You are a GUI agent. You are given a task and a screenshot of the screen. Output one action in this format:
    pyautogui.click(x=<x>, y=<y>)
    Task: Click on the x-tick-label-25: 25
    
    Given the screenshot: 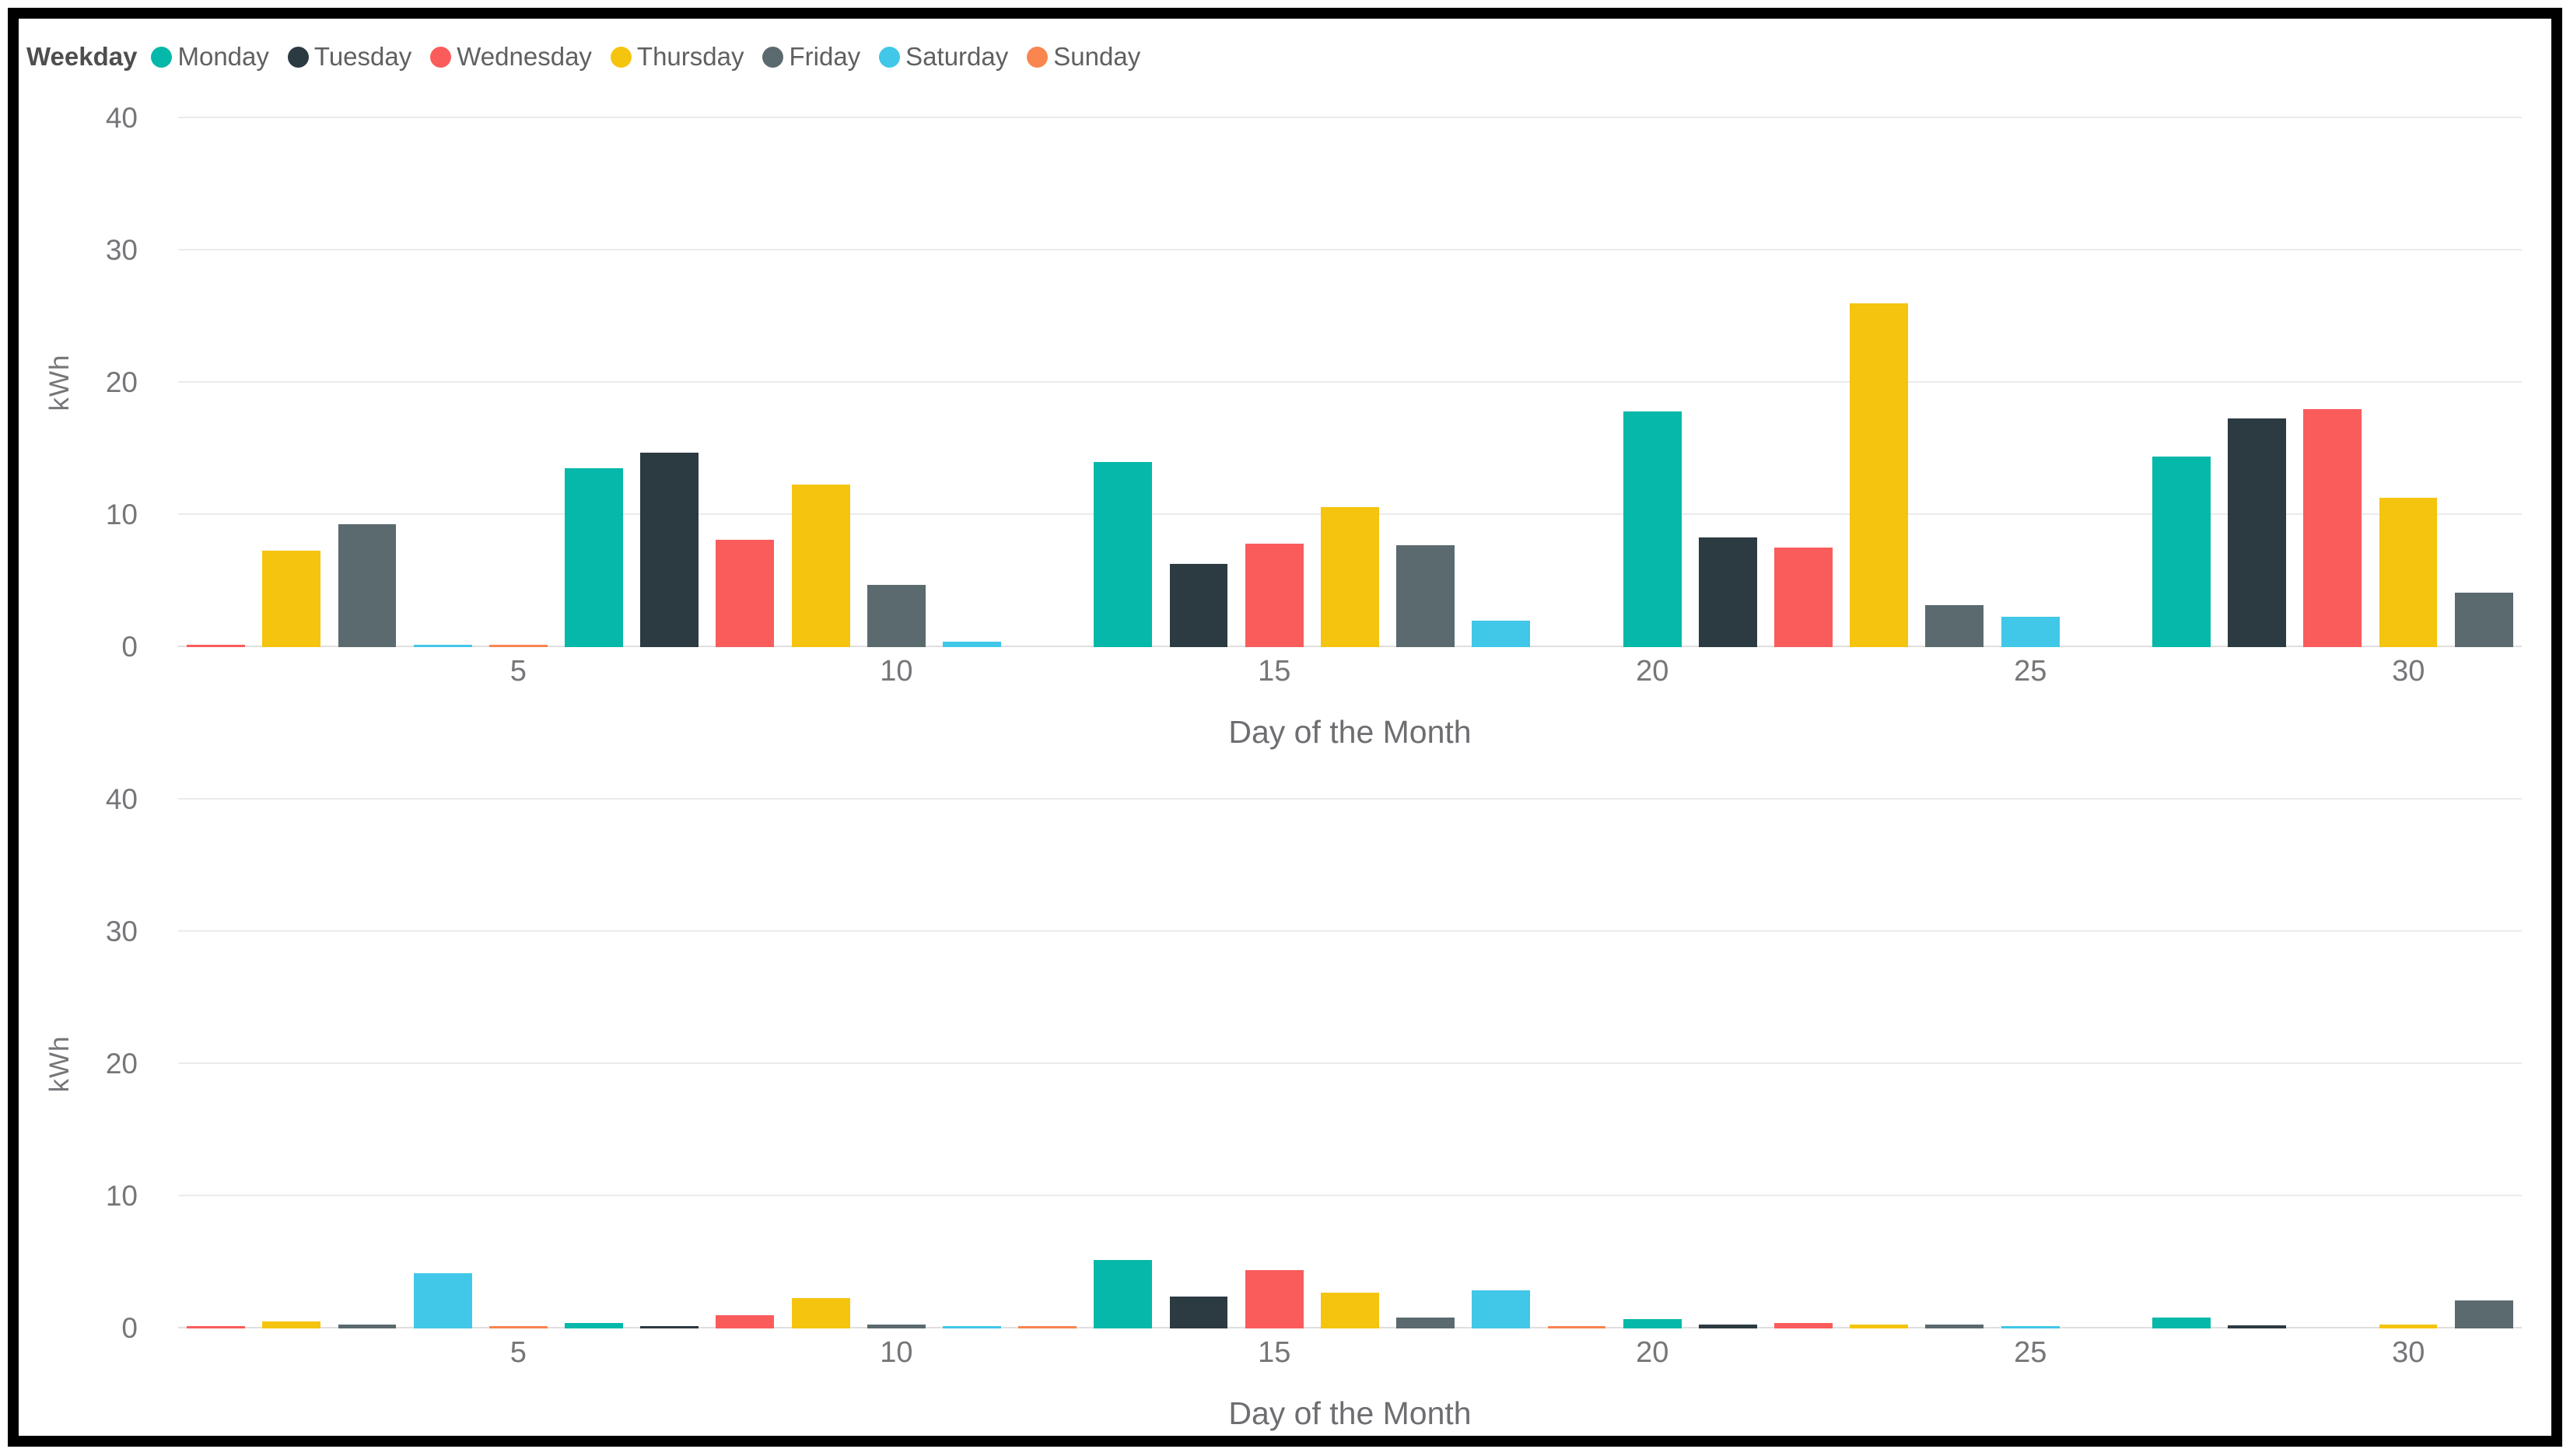 What is the action you would take?
    pyautogui.click(x=2030, y=1353)
    